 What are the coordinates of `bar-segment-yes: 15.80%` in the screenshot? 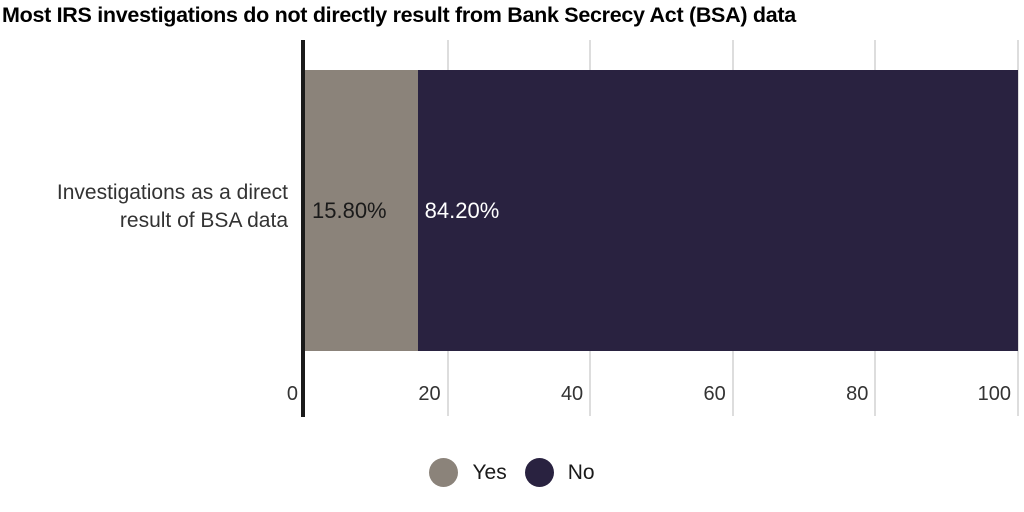 It's located at (361, 210).